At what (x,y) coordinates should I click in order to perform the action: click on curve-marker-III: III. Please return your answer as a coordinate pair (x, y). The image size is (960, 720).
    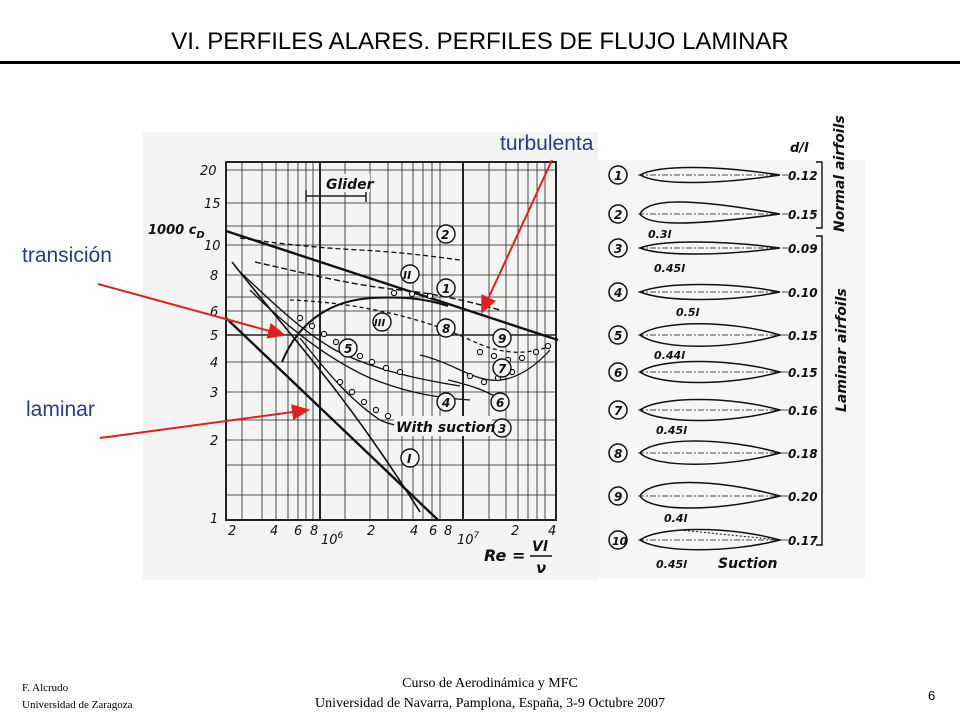
    Looking at the image, I should click on (382, 322).